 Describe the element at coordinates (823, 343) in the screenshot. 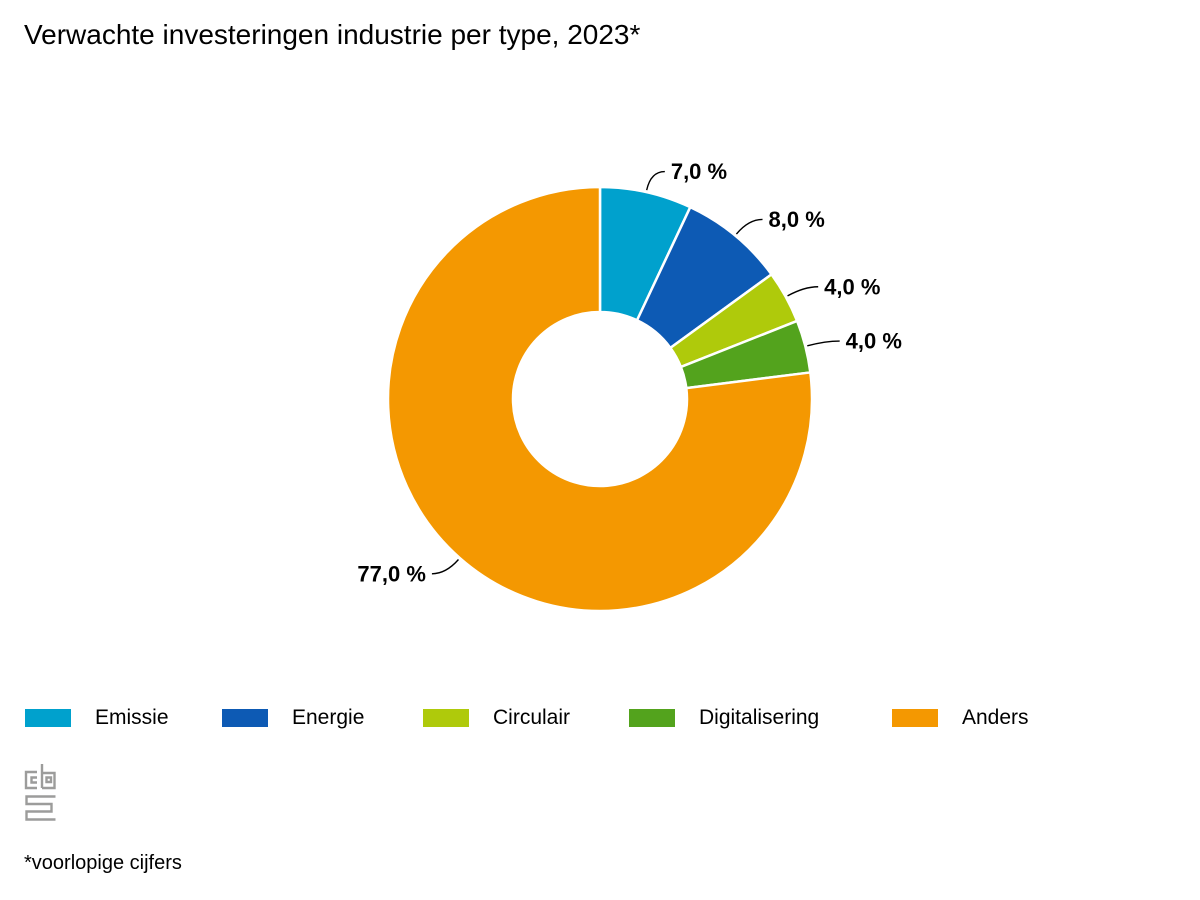

I see `leader-line-digitalisering` at that location.